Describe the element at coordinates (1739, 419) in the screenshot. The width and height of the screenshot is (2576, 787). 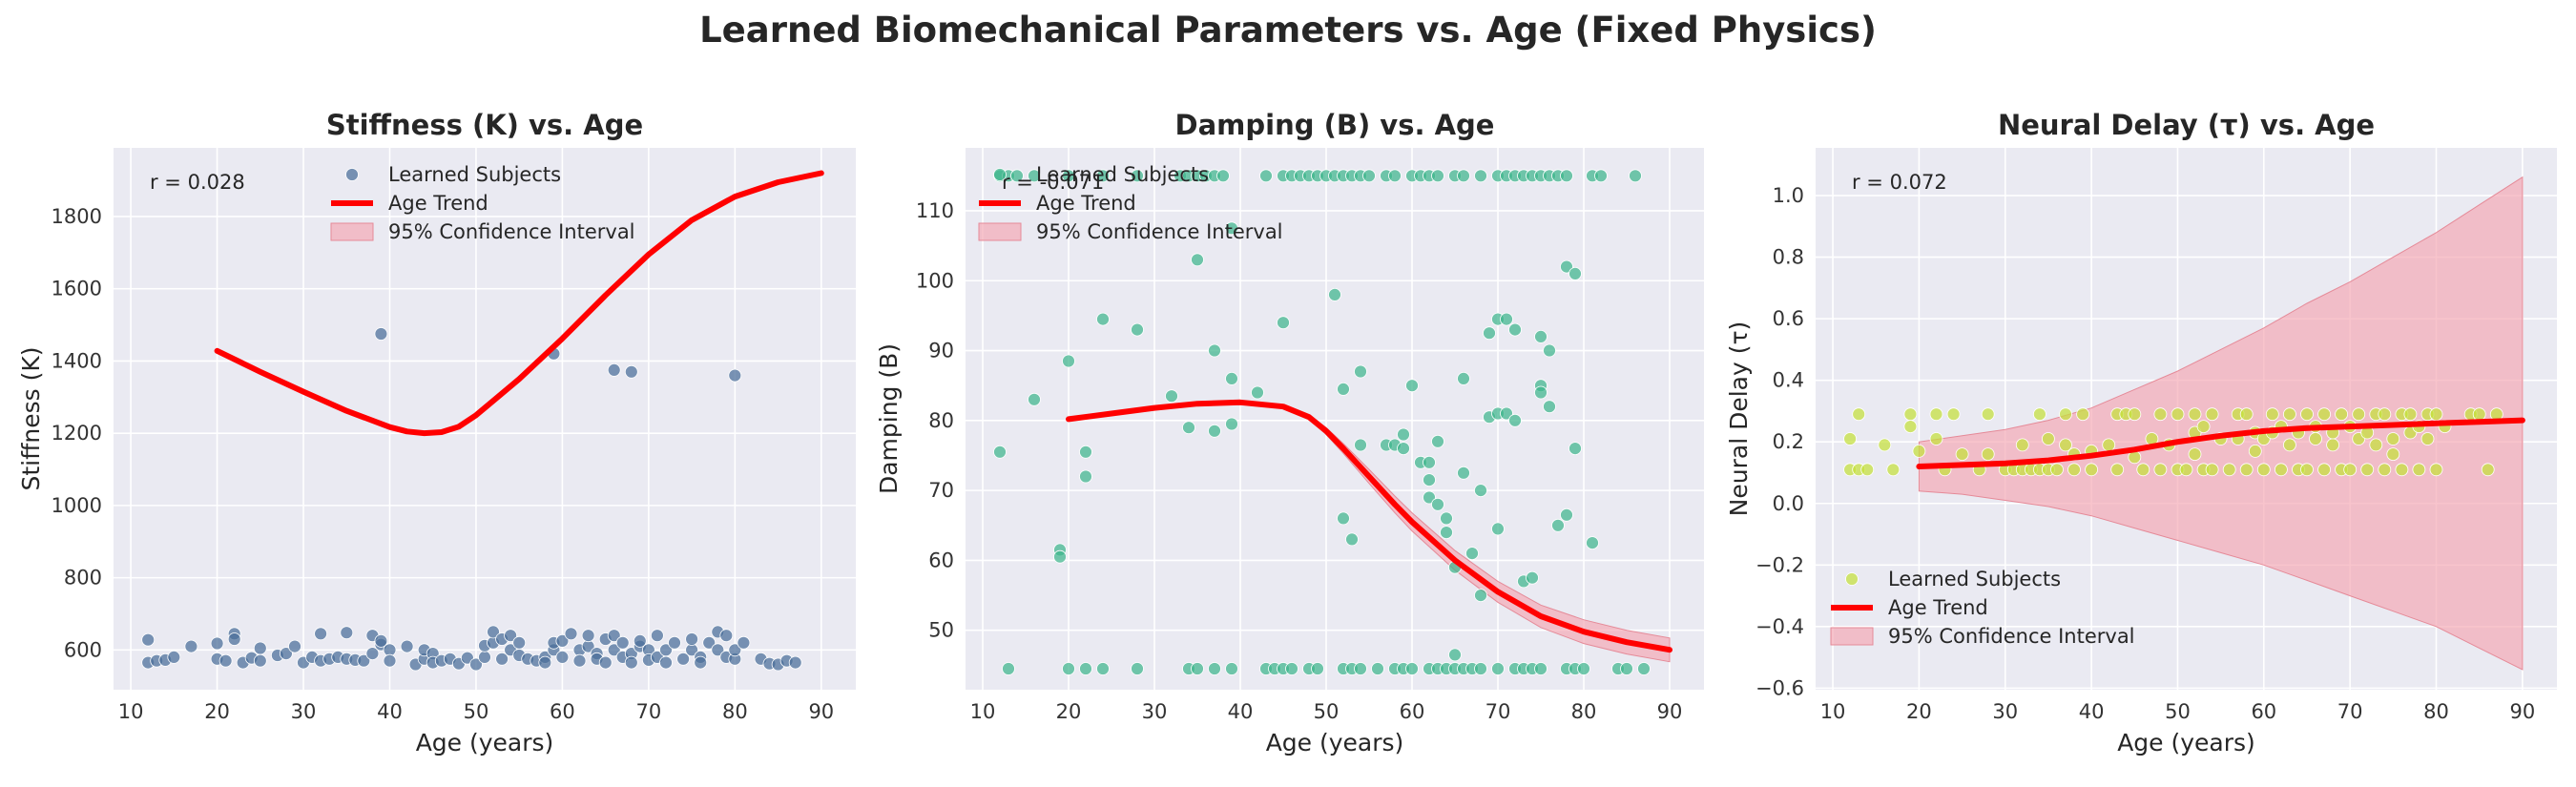
I see `y-axis-label: Neural Delay (τ)` at that location.